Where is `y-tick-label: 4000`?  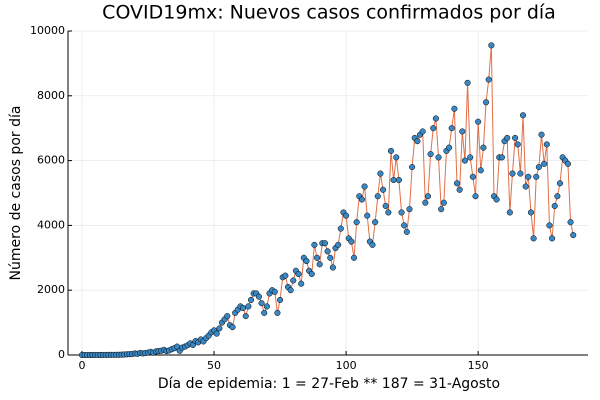
y-tick-label: 4000 is located at coordinates (51, 224).